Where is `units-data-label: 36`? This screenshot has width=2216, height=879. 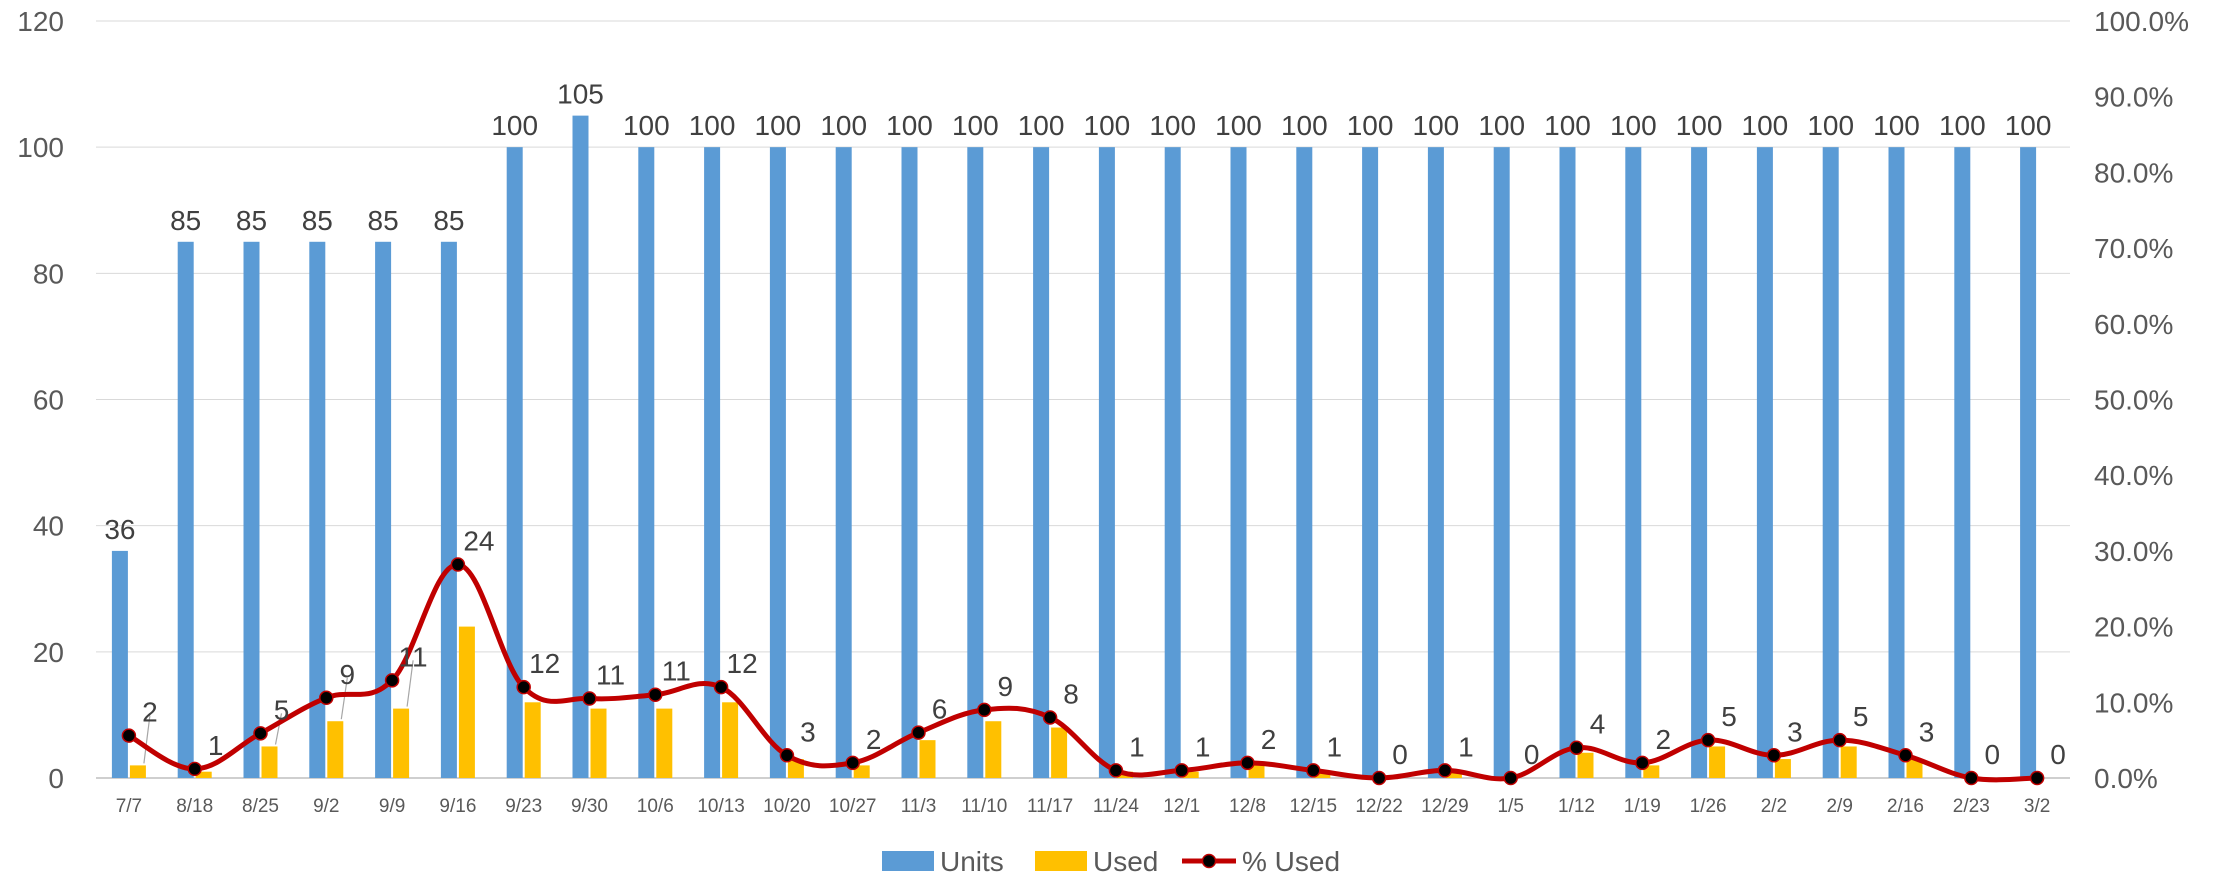
units-data-label: 36 is located at coordinates (119, 529).